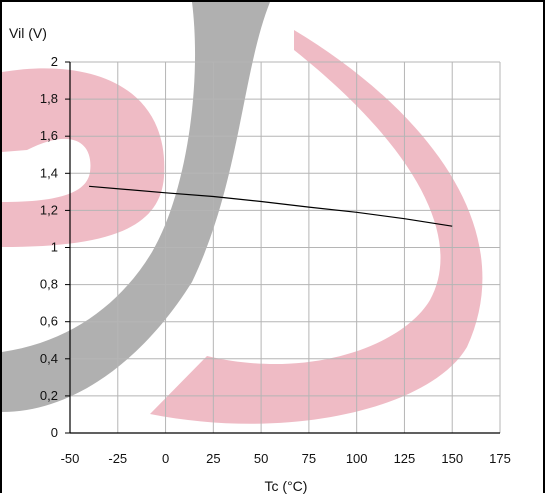 This screenshot has width=545, height=495. What do you see at coordinates (286, 458) in the screenshot?
I see `x-tick-labels: -50 -25 0 25 50 75 100 125 150 175` at bounding box center [286, 458].